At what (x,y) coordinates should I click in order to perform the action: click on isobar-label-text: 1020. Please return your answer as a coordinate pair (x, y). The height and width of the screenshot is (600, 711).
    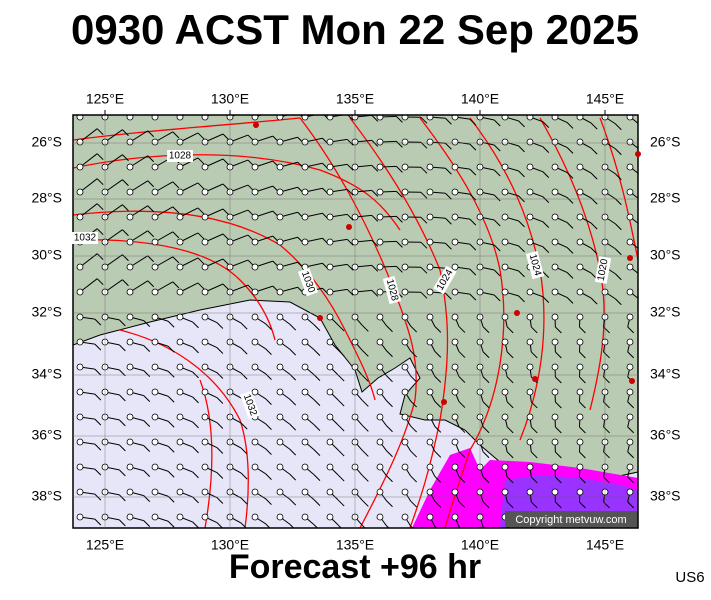
    Looking at the image, I should click on (603, 270).